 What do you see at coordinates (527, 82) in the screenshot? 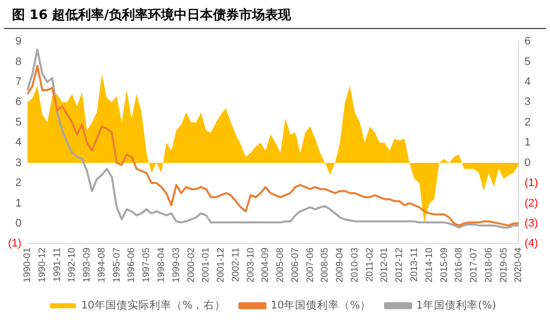
I see `y2-tick-label: 4` at bounding box center [527, 82].